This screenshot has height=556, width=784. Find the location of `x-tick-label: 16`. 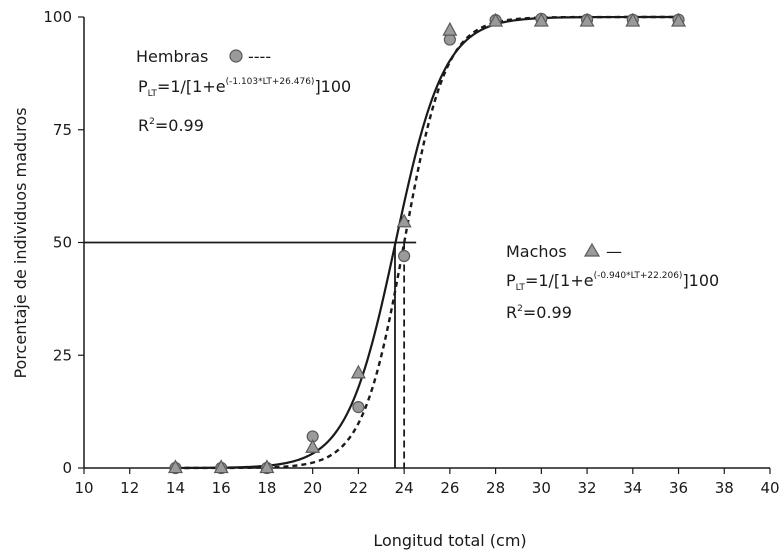

x-tick-label: 16 is located at coordinates (221, 488).